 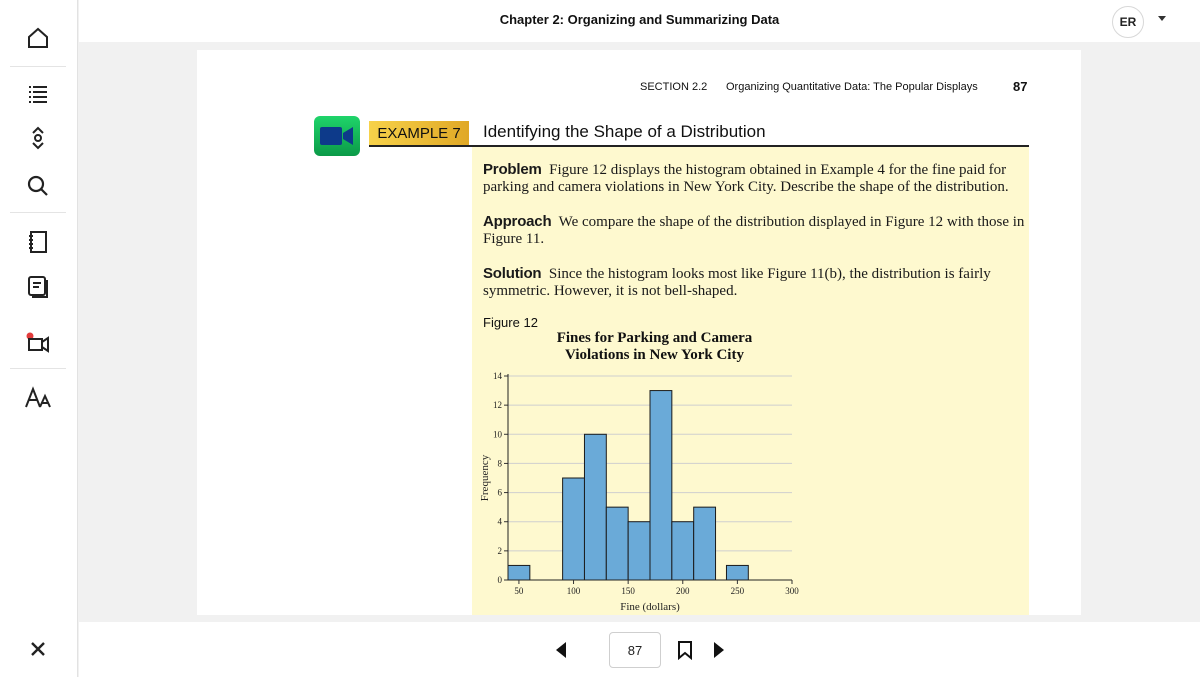 What do you see at coordinates (500, 493) in the screenshot?
I see `y-tick-label: 6` at bounding box center [500, 493].